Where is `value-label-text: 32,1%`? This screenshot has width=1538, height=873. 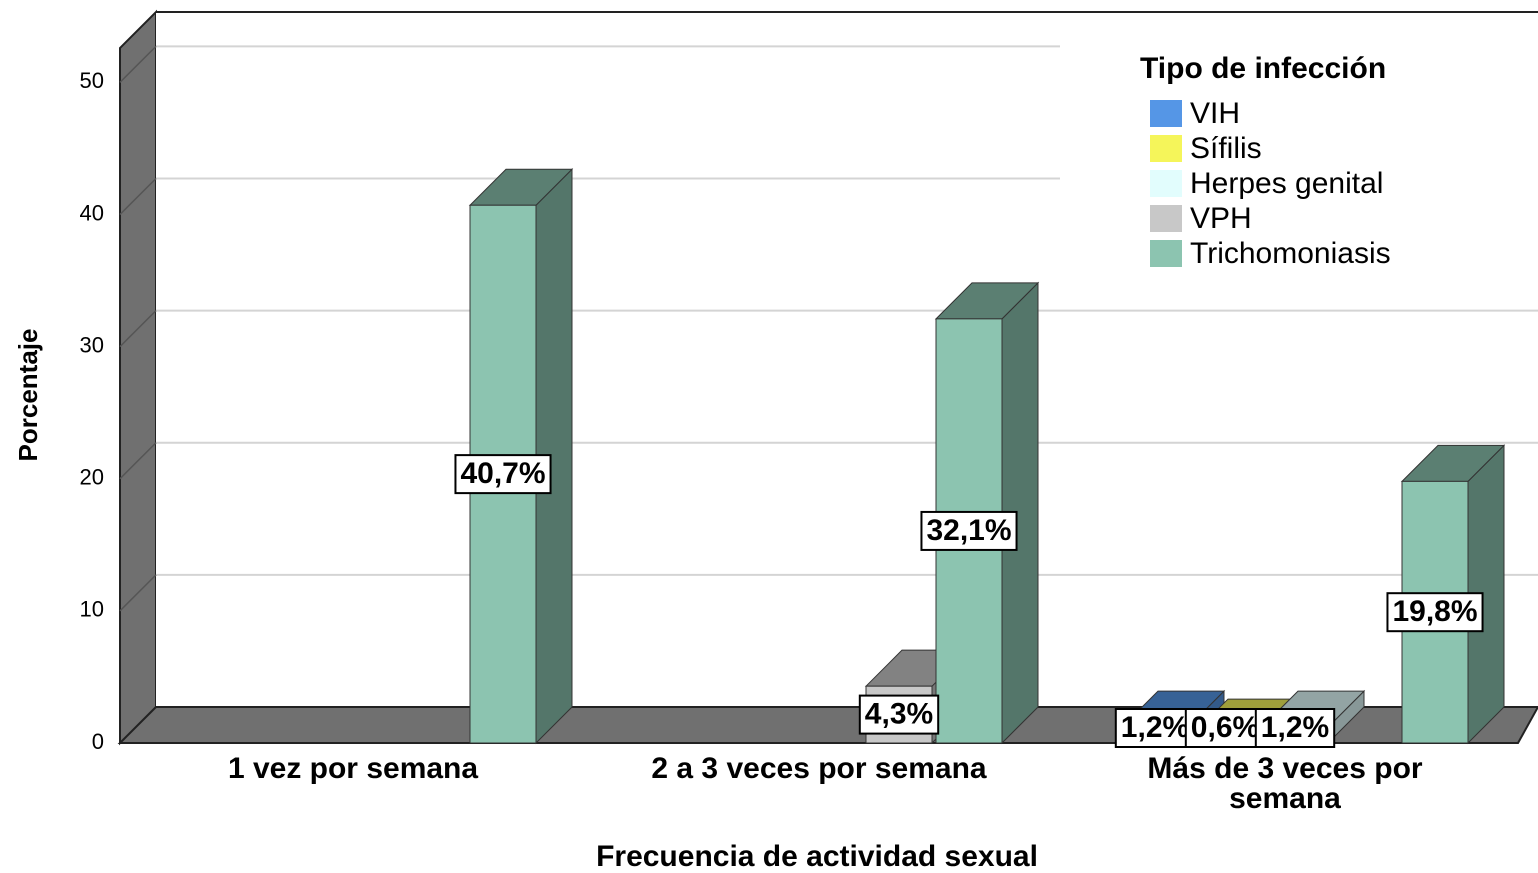
value-label-text: 32,1% is located at coordinates (968, 530).